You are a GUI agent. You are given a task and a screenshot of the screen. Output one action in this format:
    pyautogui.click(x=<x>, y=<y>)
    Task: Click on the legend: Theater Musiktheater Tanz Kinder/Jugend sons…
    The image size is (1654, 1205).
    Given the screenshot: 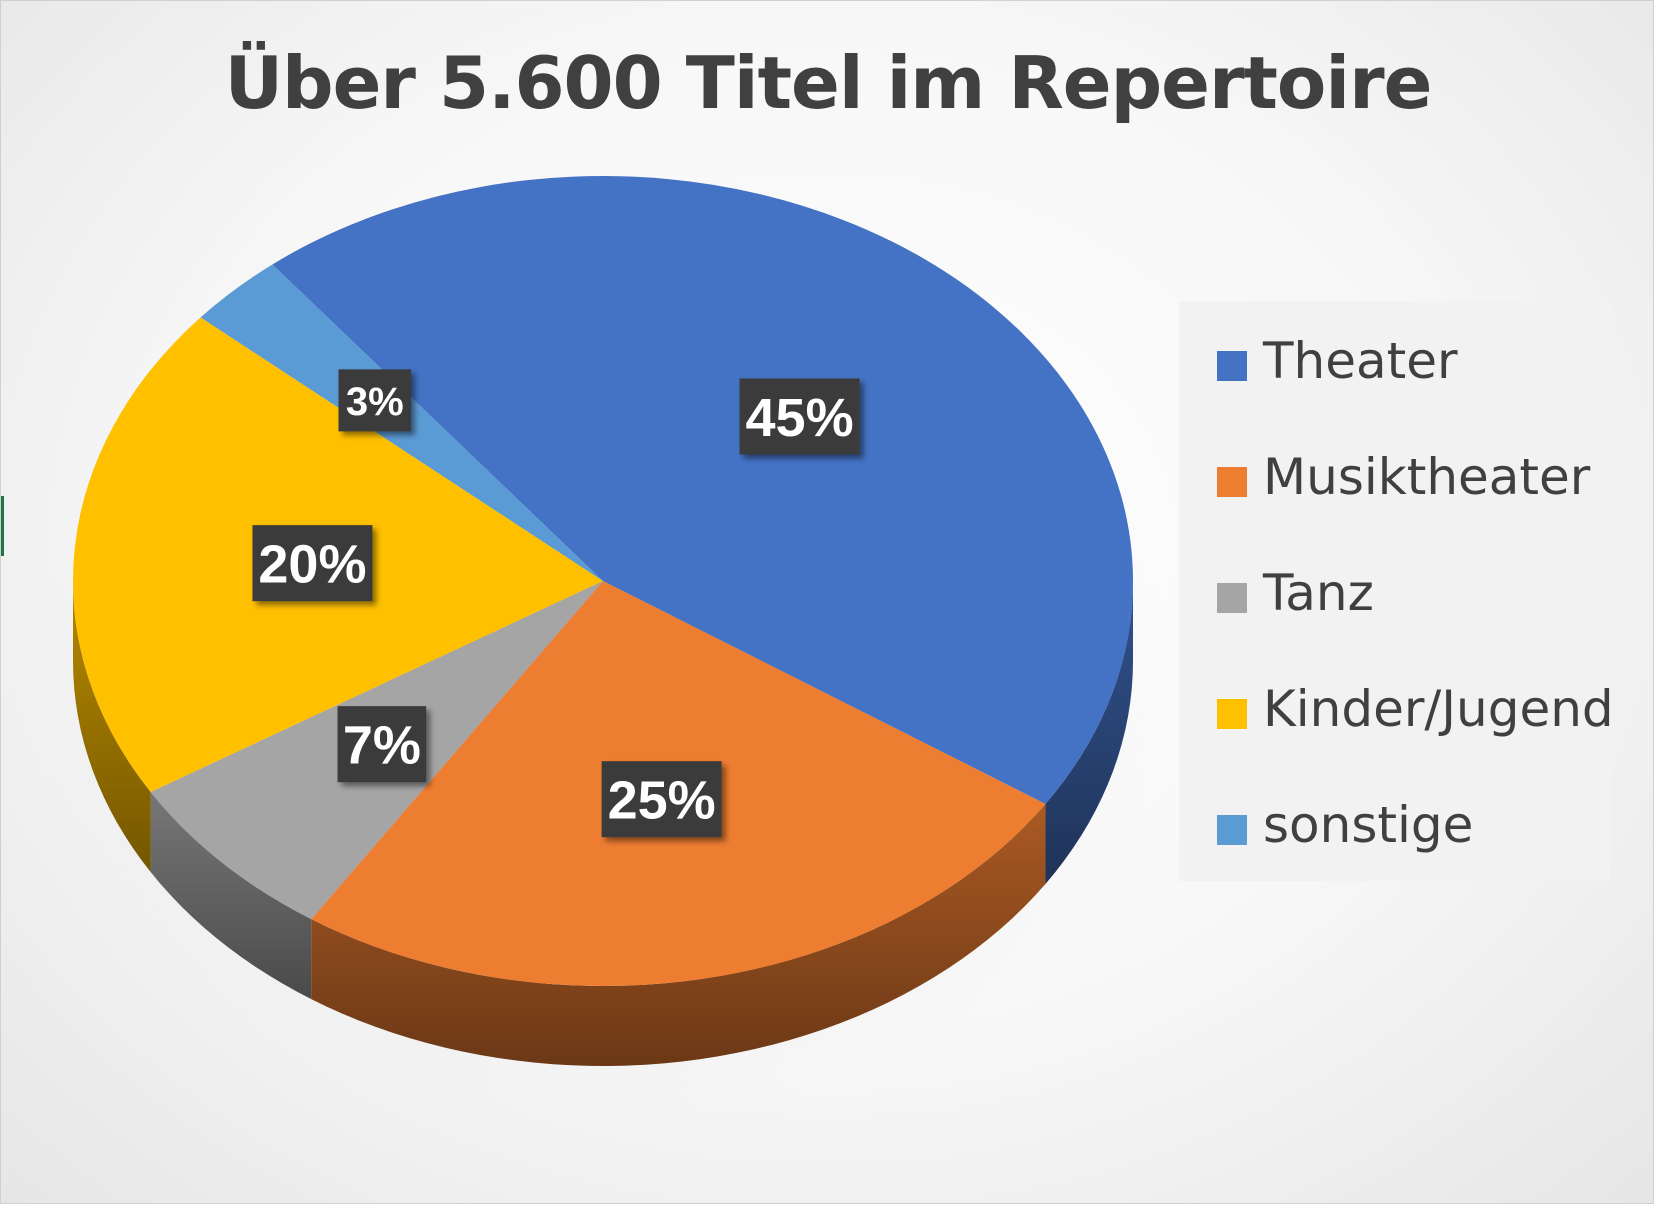 What is the action you would take?
    pyautogui.click(x=1396, y=591)
    